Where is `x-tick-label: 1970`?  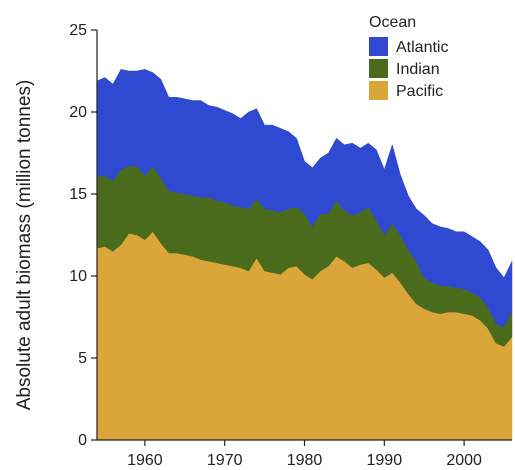 x-tick-label: 1970 is located at coordinates (225, 460).